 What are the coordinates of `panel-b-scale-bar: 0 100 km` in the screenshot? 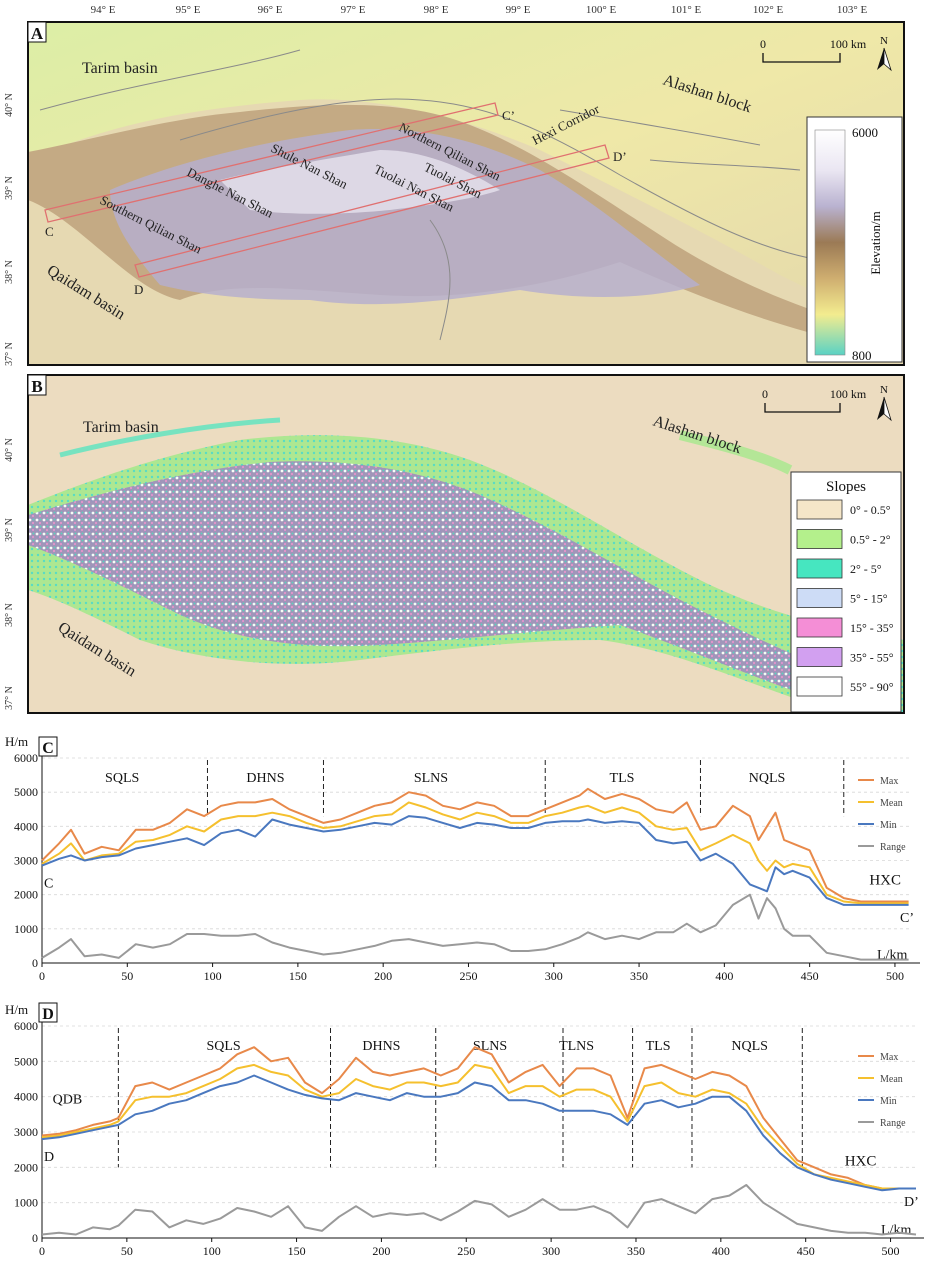 It's located at (814, 400).